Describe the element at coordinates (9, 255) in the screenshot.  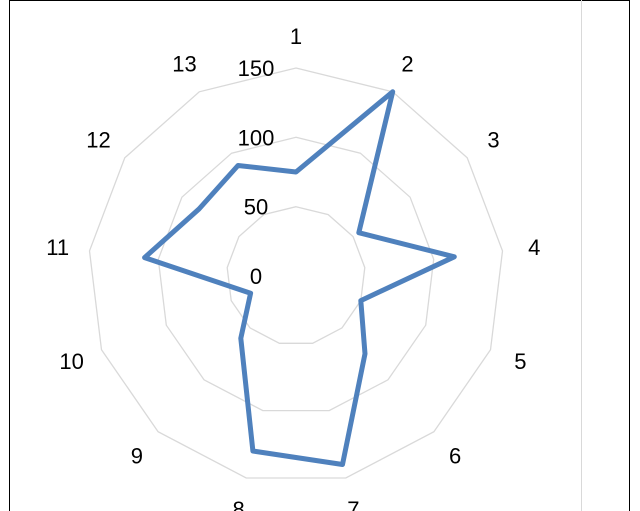
I see `table-border-left` at that location.